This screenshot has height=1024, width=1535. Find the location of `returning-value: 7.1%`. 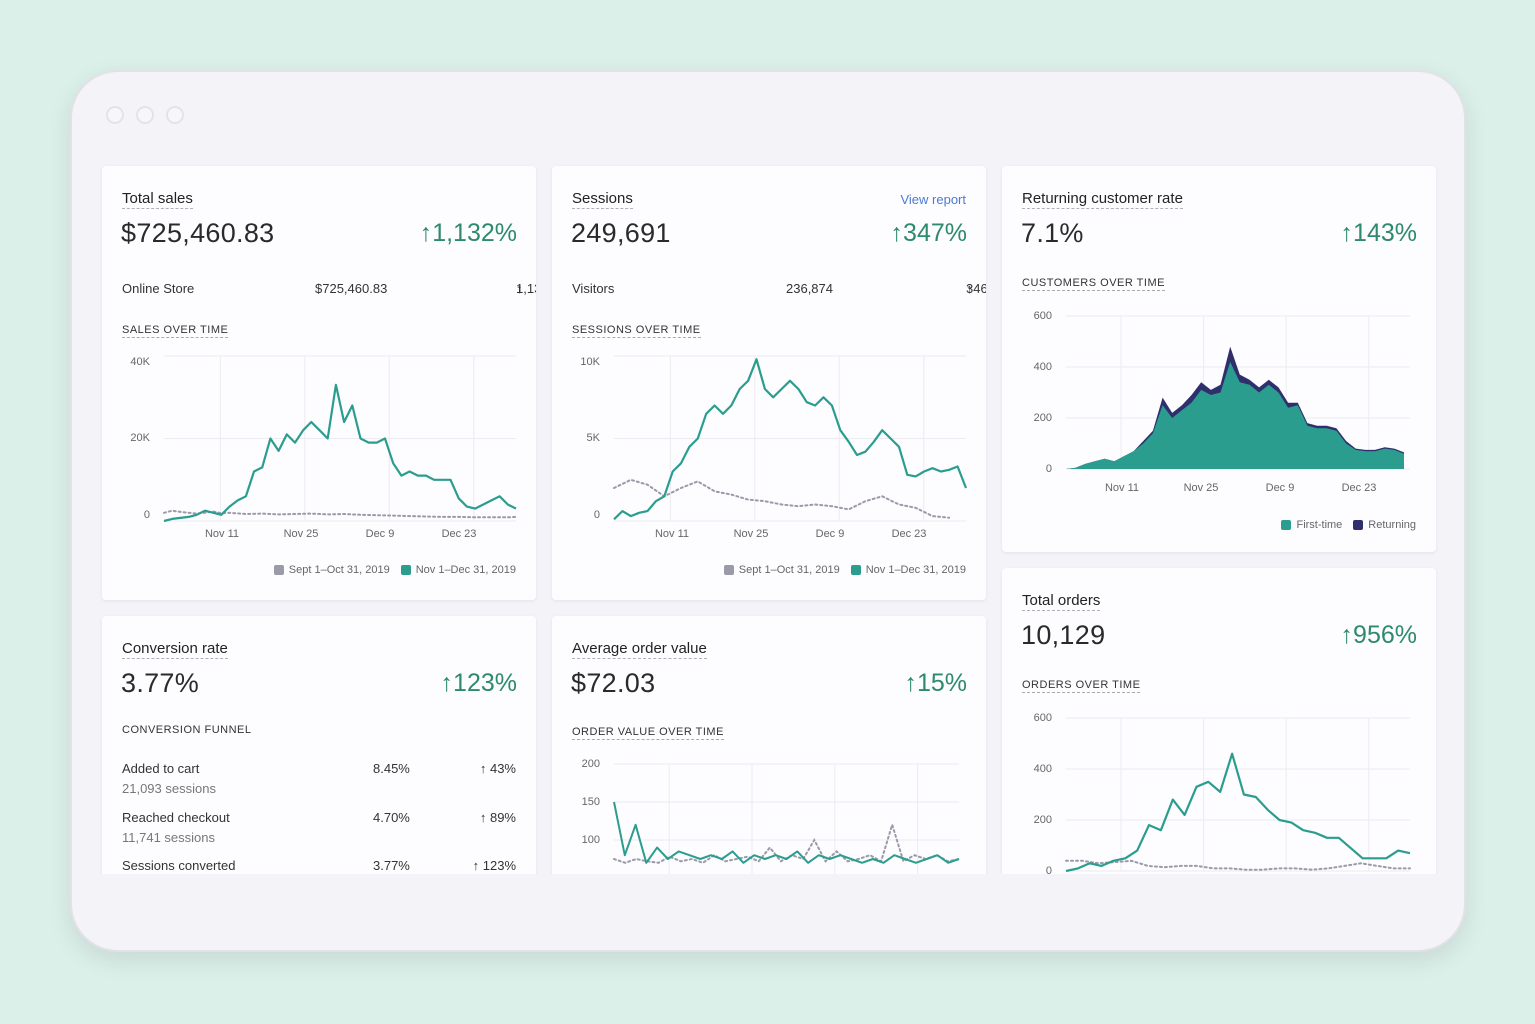

returning-value: 7.1% is located at coordinates (1052, 233).